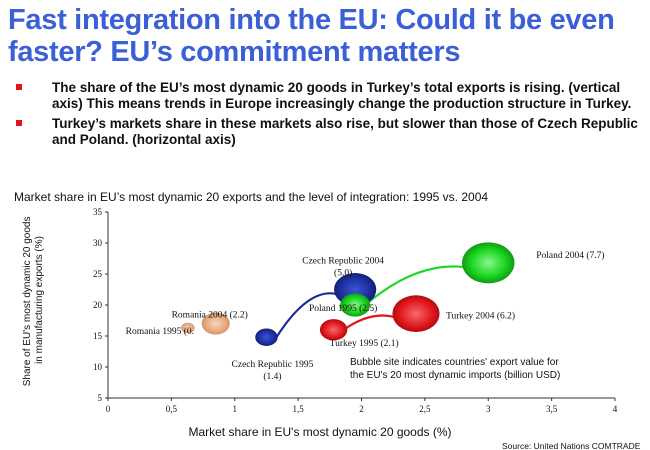 This screenshot has height=450, width=650. I want to click on poland-trend-arrow, so click(419, 285).